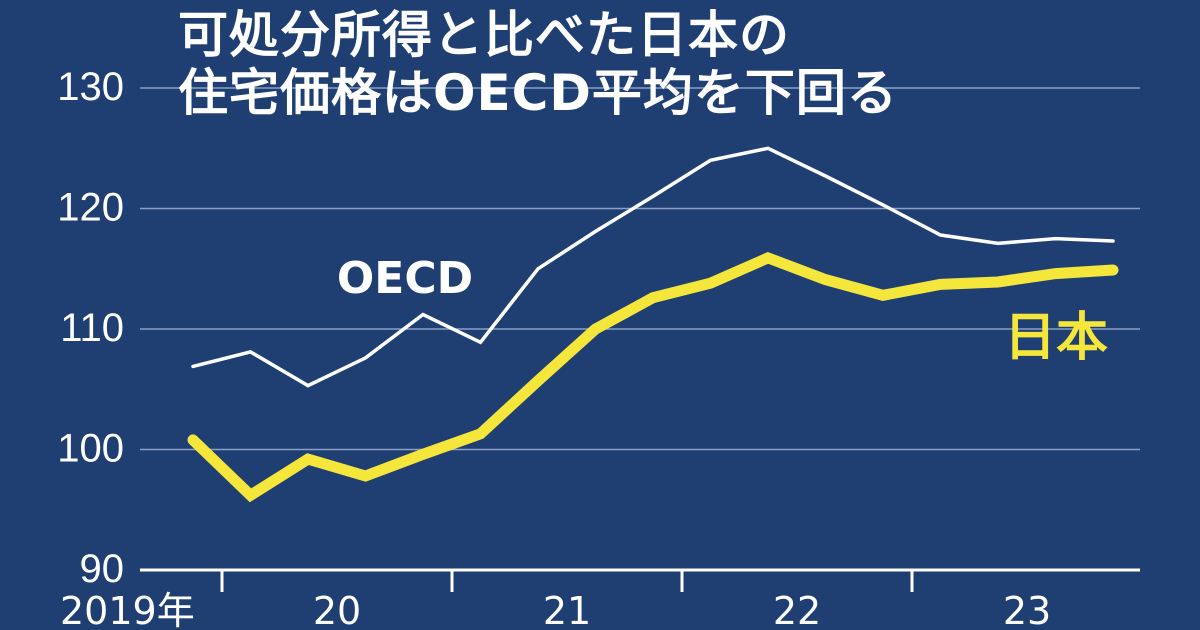  I want to click on x-tick-label: 21, so click(567, 609).